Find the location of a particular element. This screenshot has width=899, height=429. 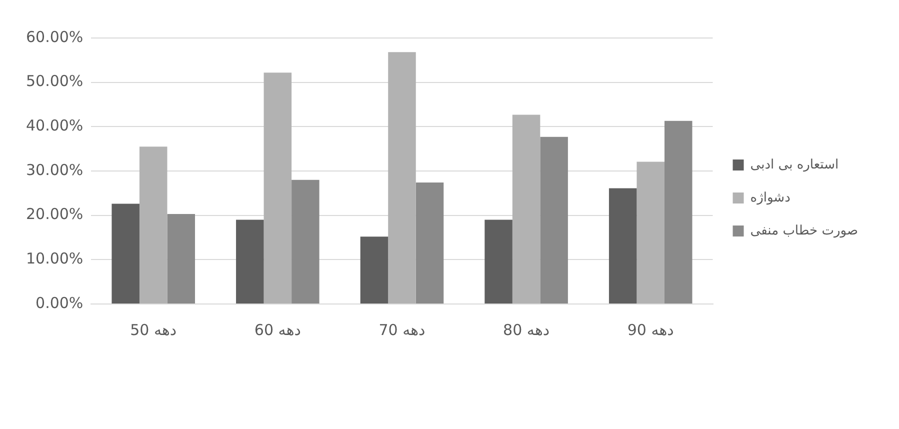

y-tick-label: 10.00% is located at coordinates (55, 259).